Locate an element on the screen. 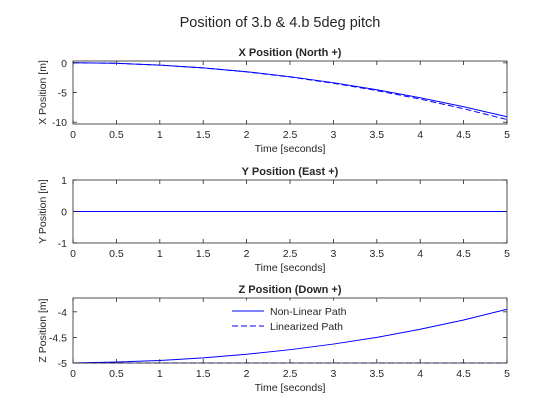 This screenshot has width=560, height=420. figure-title: Position of 3.b & 4.b 5deg pitch is located at coordinates (280, 23).